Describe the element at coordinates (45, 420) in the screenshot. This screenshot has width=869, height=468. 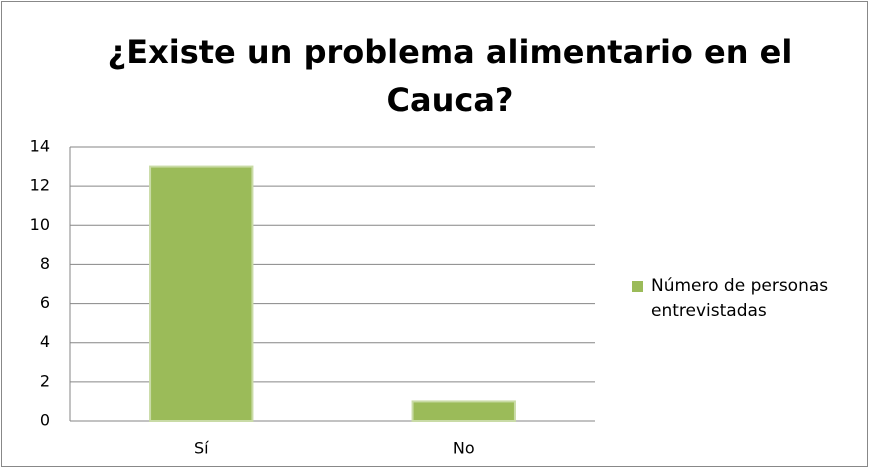
I see `y-tick-label: 0` at that location.